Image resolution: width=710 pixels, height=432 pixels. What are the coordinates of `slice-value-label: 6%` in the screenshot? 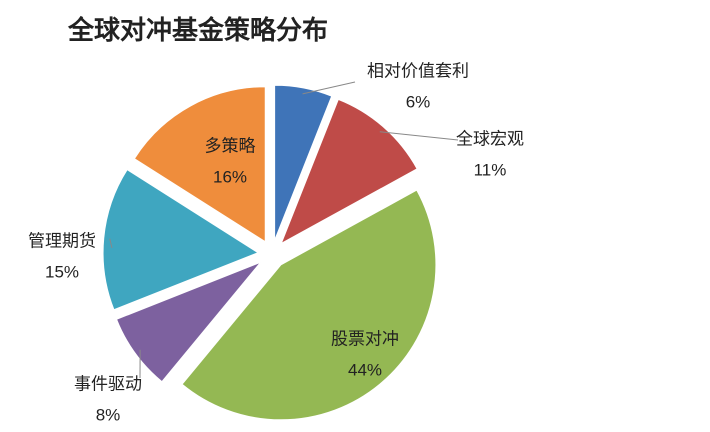 It's located at (418, 101).